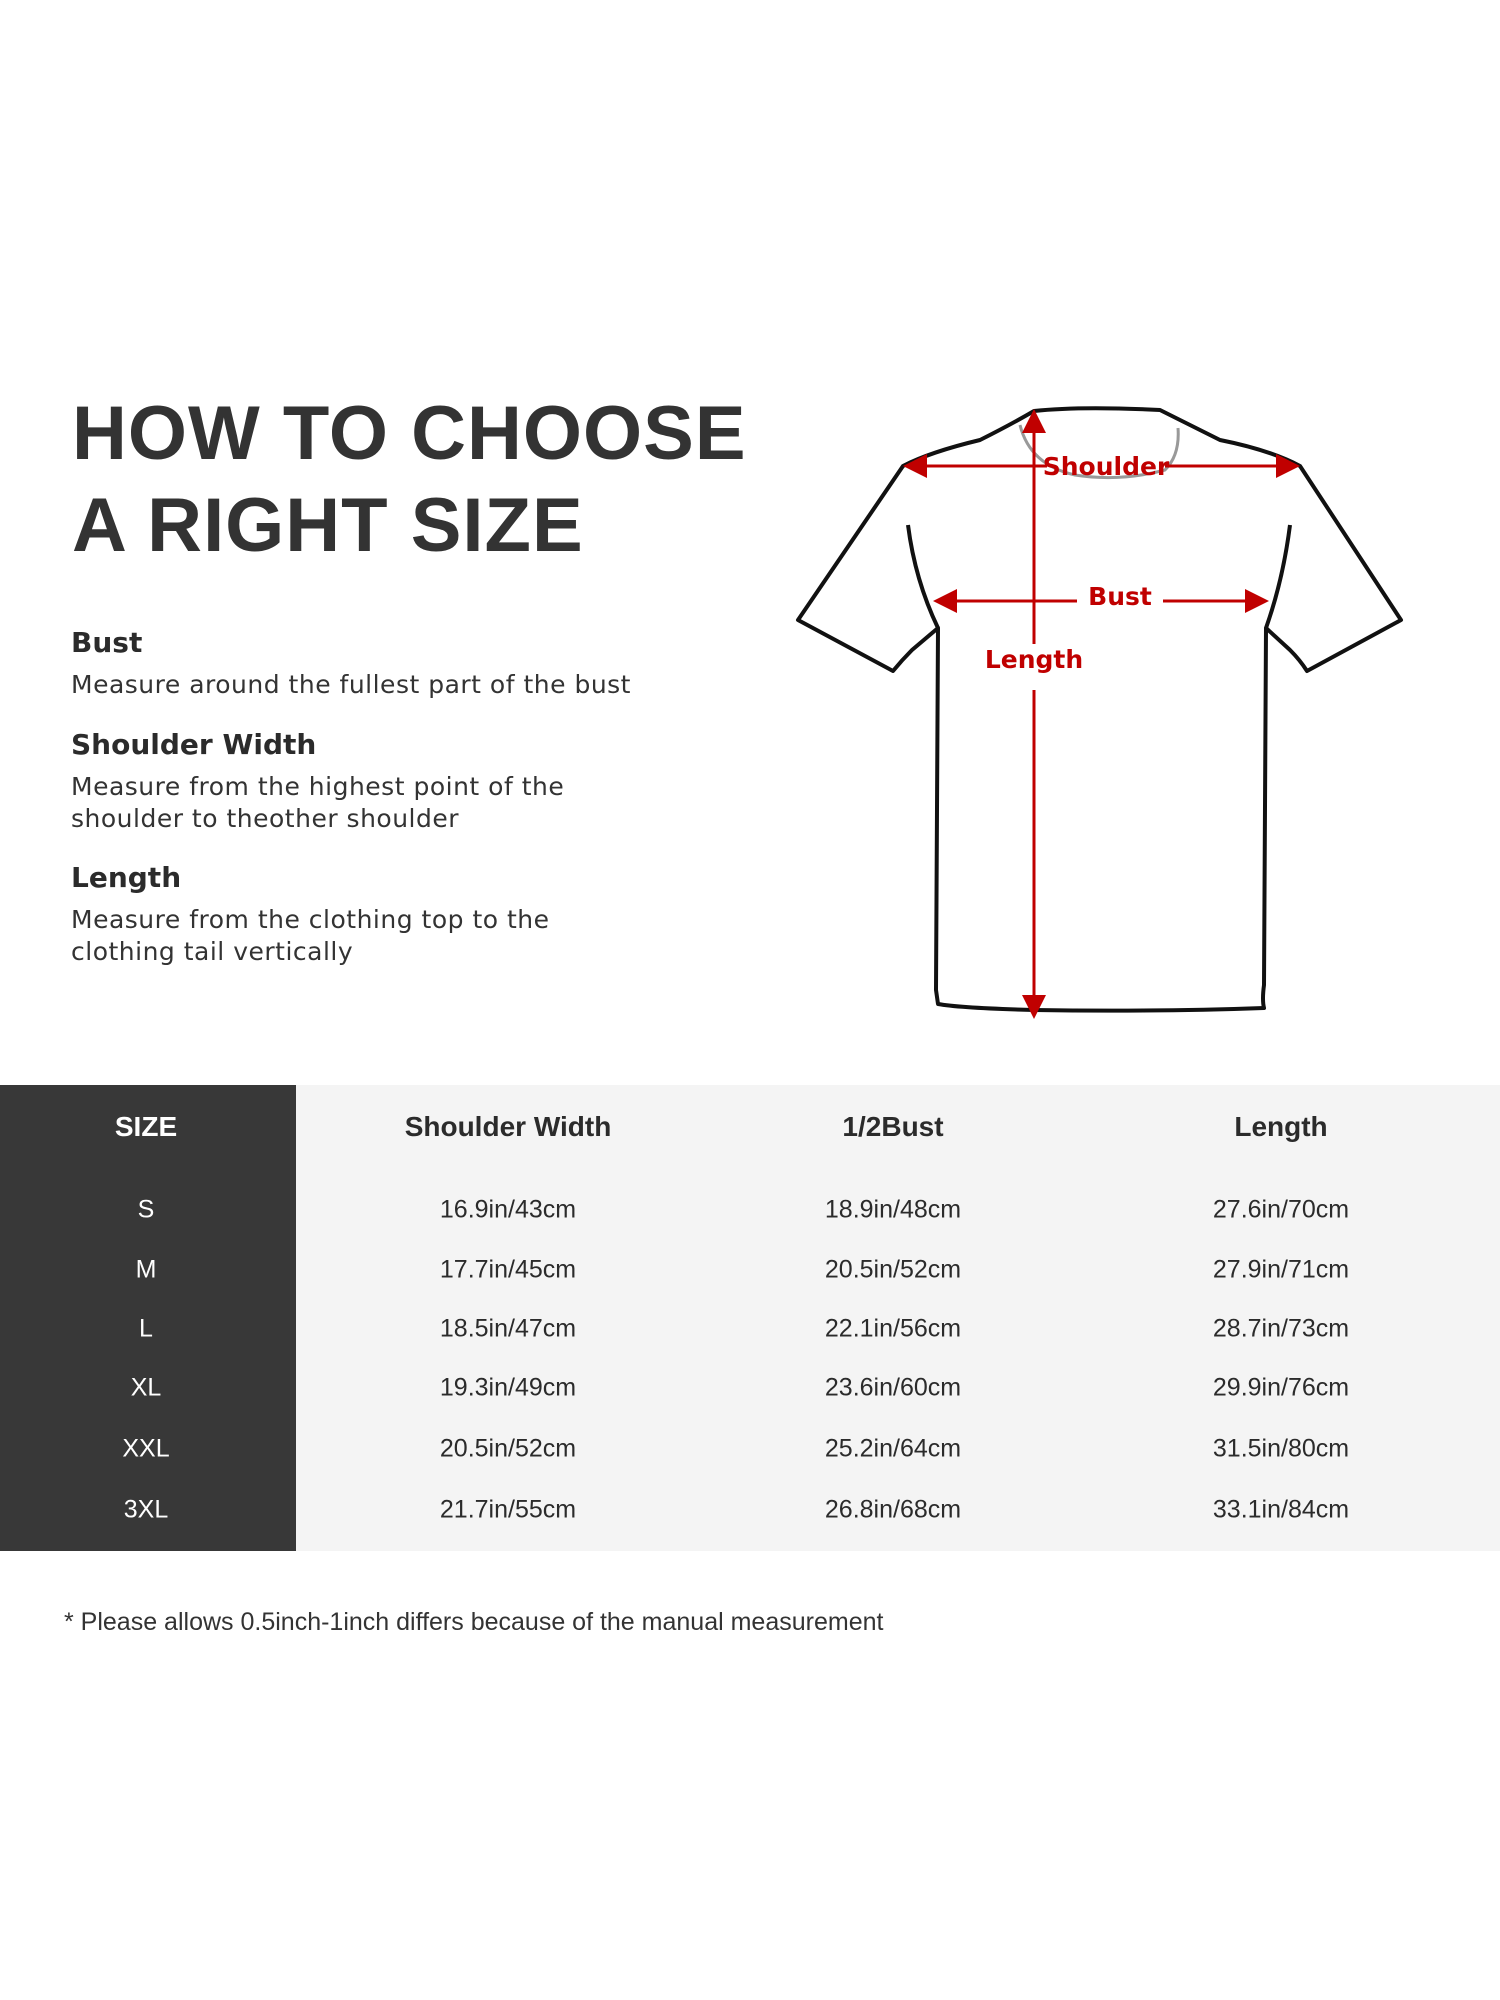 Image resolution: width=1500 pixels, height=2000 pixels. Describe the element at coordinates (508, 1209) in the screenshot. I see `table-cell: 16.9in/43cm` at that location.